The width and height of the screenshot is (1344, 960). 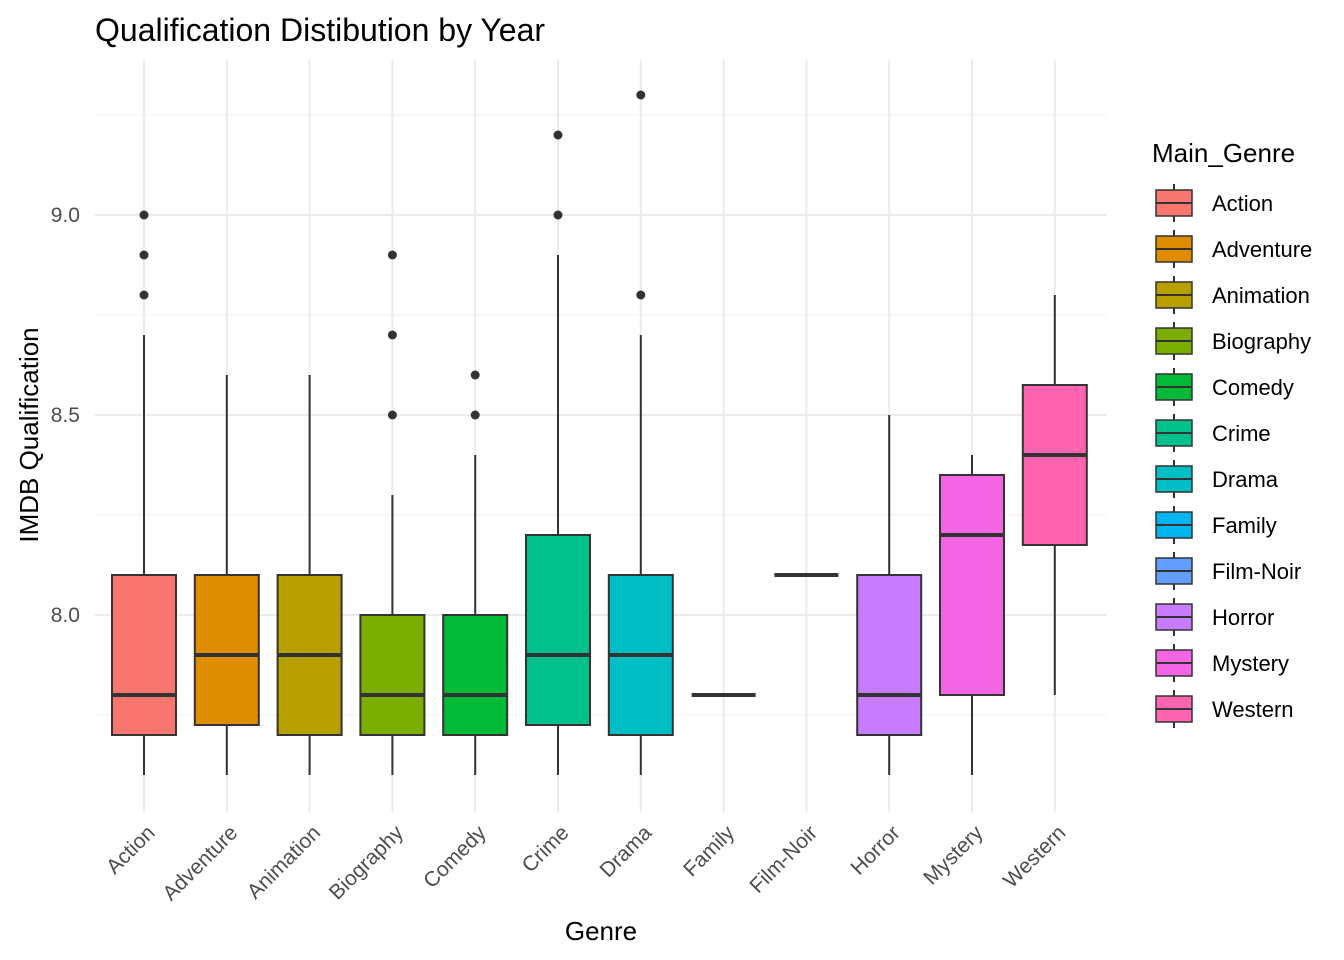 I want to click on x-tick-label: Horror, so click(x=875, y=850).